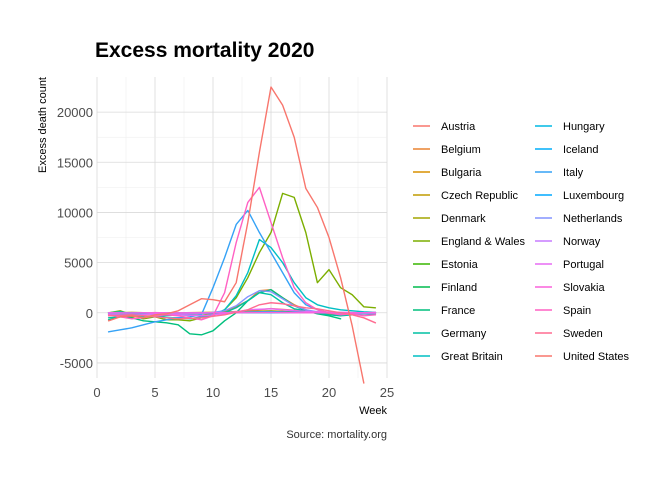 This screenshot has height=480, width=672. What do you see at coordinates (463, 219) in the screenshot?
I see `legend-label-denmark: Denmark` at bounding box center [463, 219].